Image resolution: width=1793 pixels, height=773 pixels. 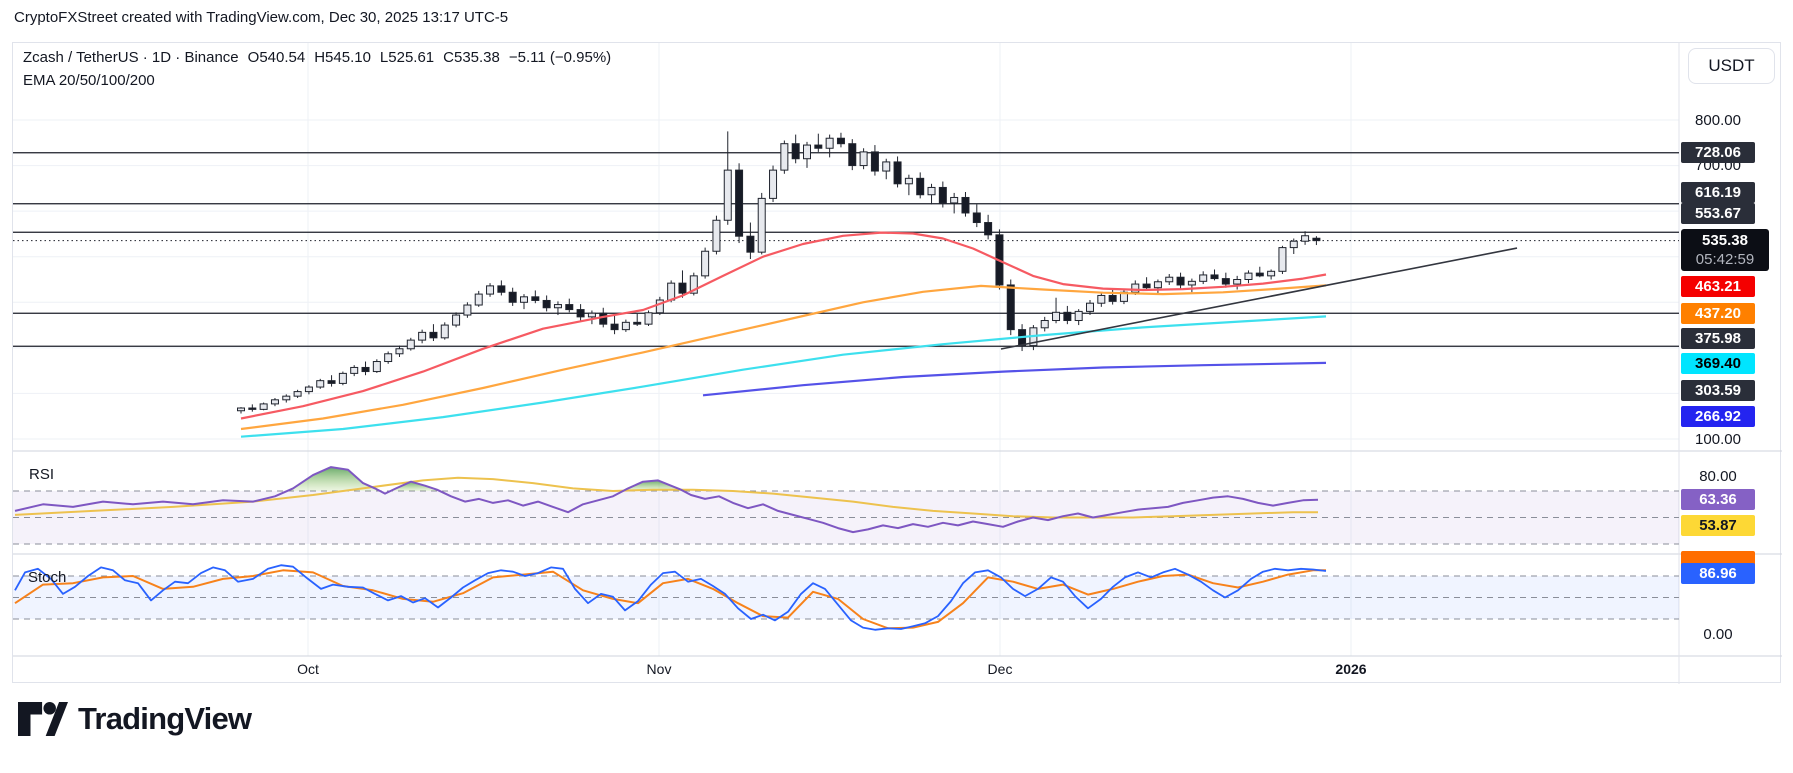 What do you see at coordinates (1718, 390) in the screenshot?
I see `price-badge: 303.59` at bounding box center [1718, 390].